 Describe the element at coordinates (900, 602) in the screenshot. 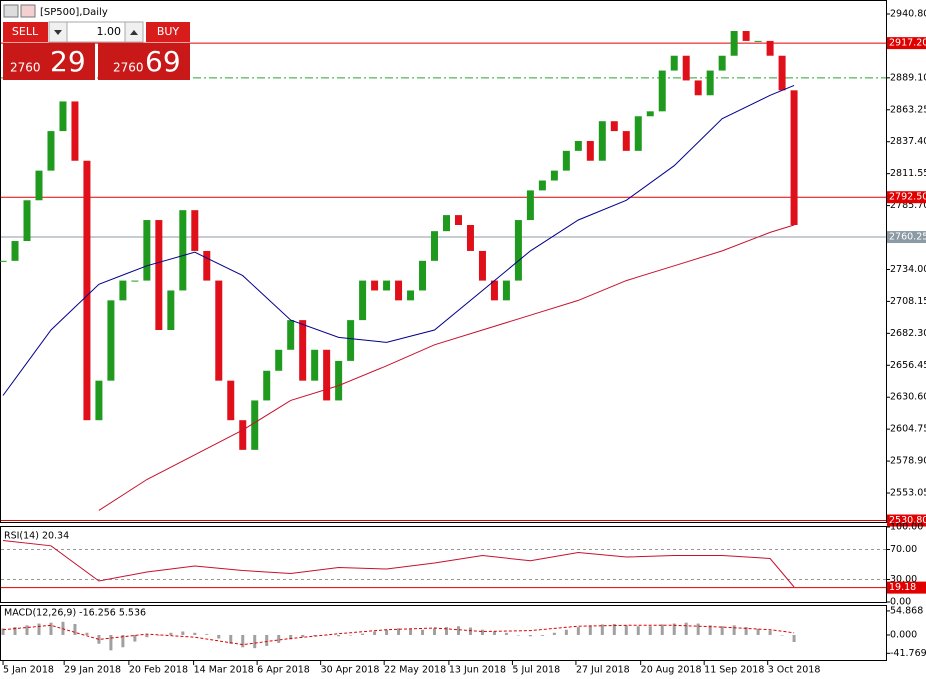

I see `y-tick-label: 0.00` at that location.